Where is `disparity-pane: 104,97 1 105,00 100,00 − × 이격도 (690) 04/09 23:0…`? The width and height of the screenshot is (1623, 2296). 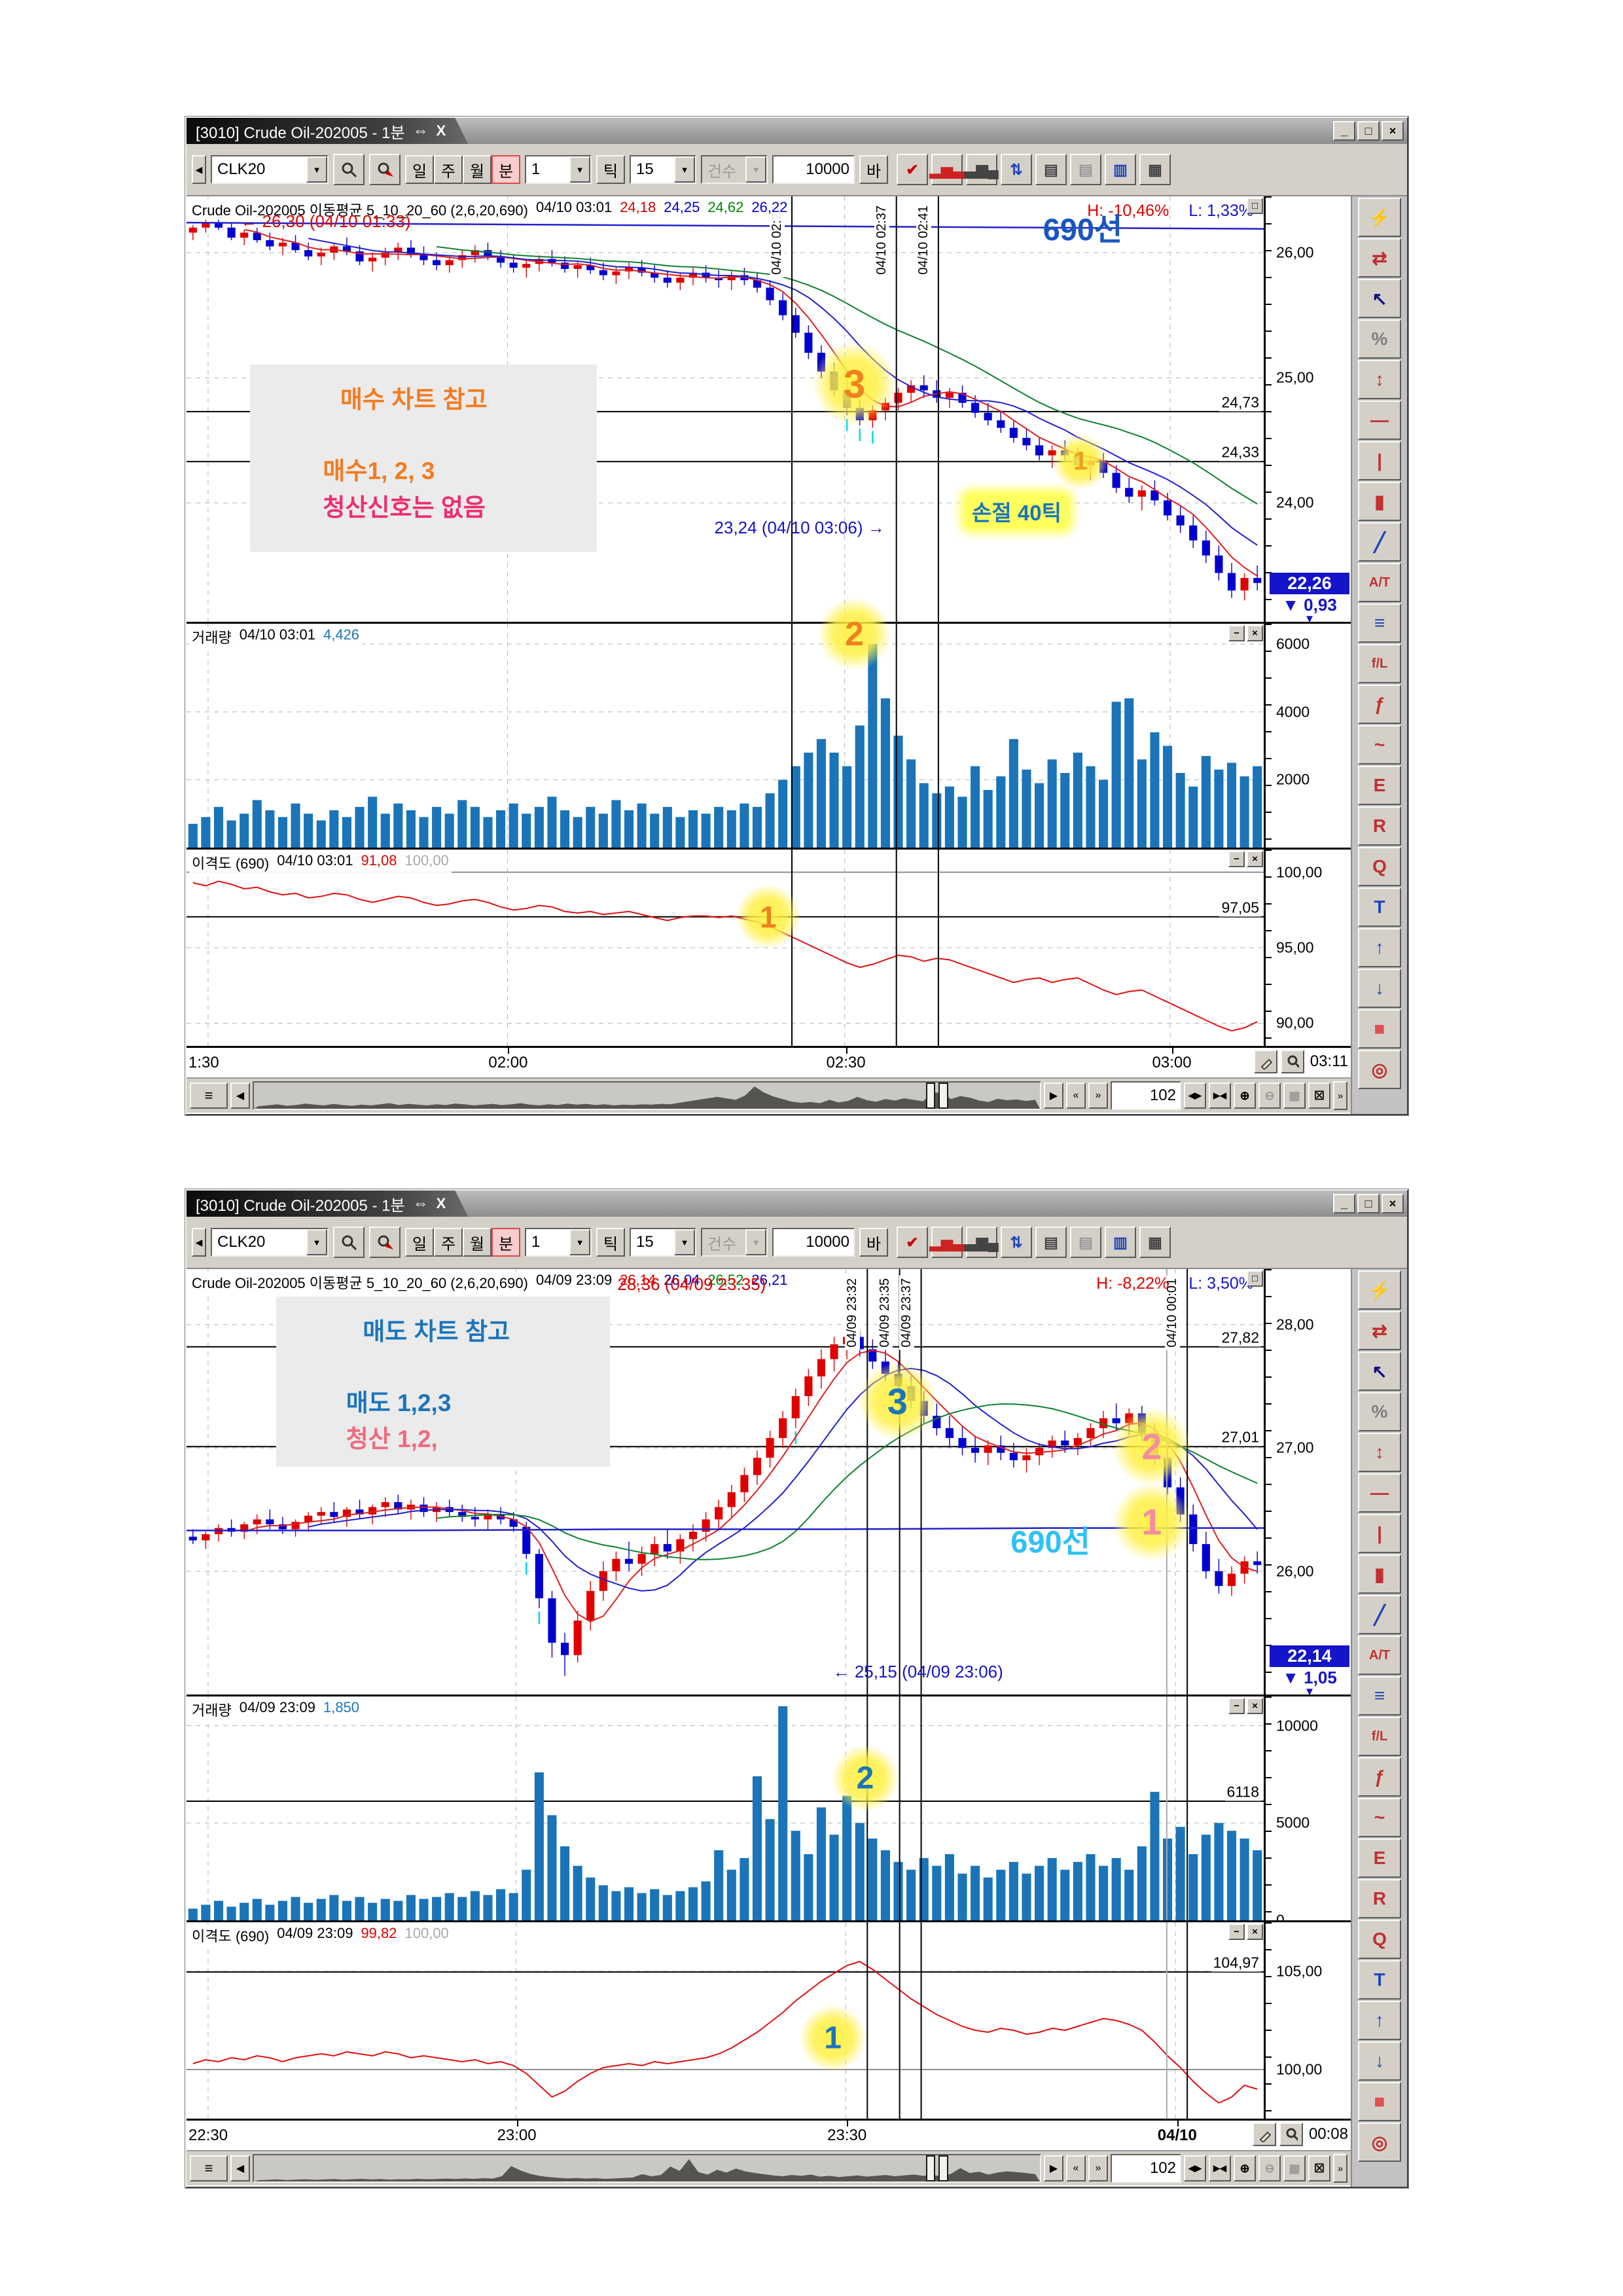 disparity-pane: 104,97 1 105,00 100,00 − × 이격도 (690) 04/09 23:0… is located at coordinates (769, 2021).